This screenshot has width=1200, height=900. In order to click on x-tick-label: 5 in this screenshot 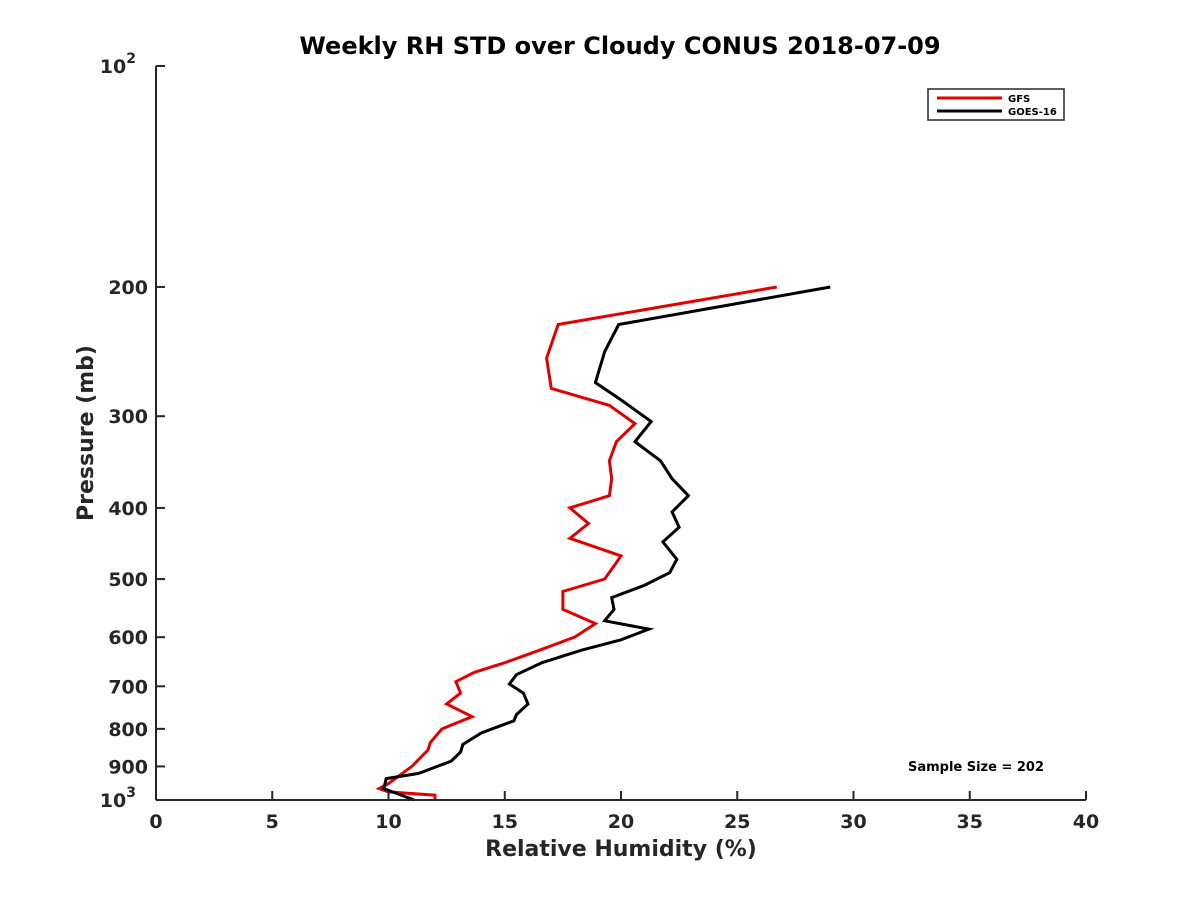, I will do `click(272, 822)`.